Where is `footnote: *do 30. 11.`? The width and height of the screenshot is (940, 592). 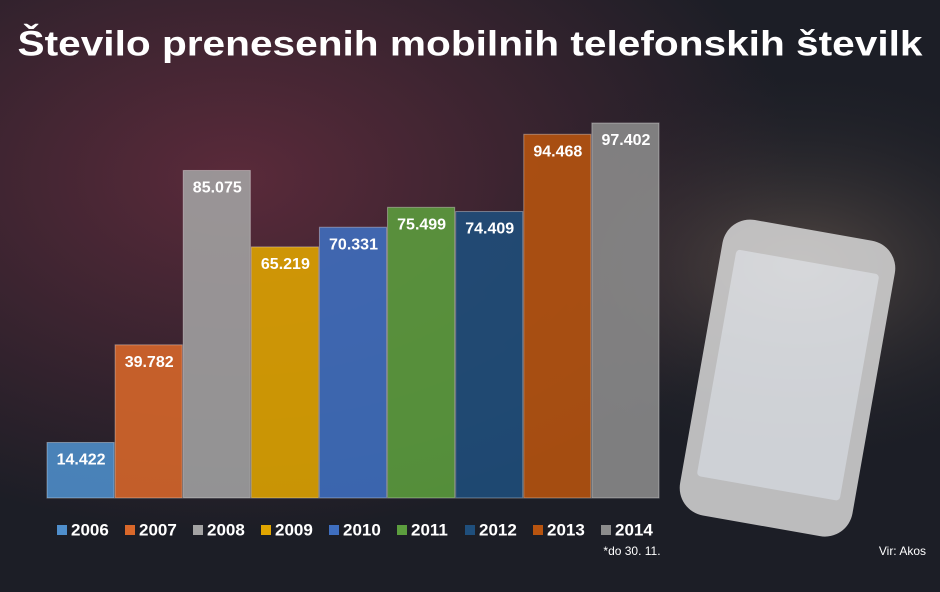
footnote: *do 30. 11. is located at coordinates (631, 551).